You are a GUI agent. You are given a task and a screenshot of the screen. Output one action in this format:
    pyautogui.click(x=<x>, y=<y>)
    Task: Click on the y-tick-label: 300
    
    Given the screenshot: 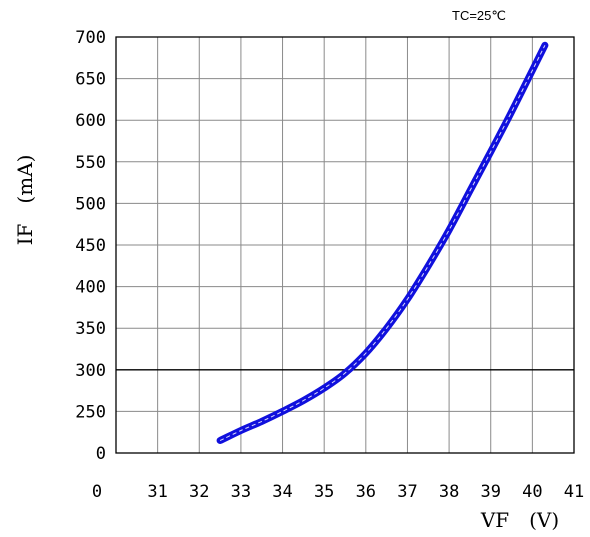 What is the action you would take?
    pyautogui.click(x=90, y=371)
    